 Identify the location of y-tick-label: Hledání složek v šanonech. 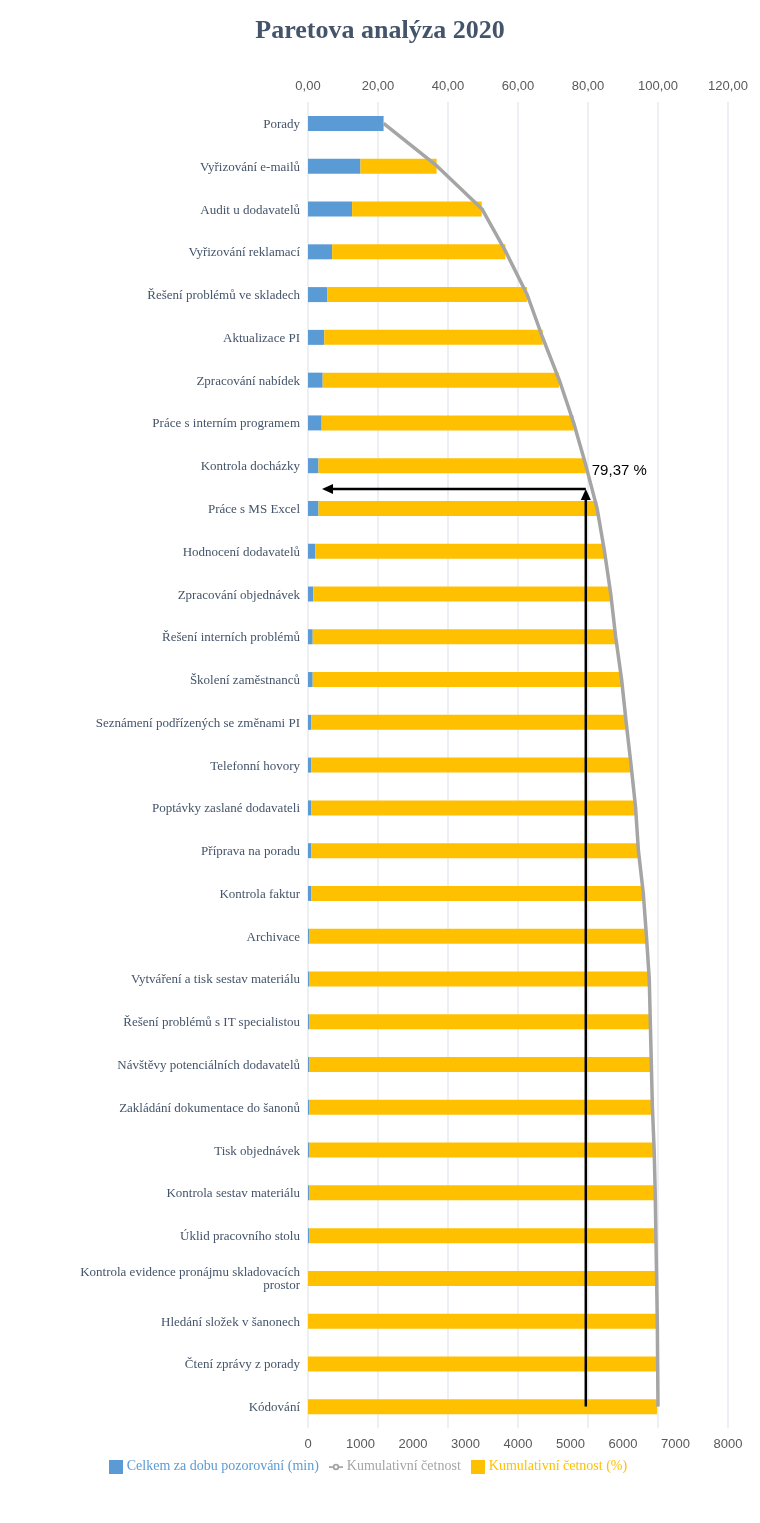
(231, 1321).